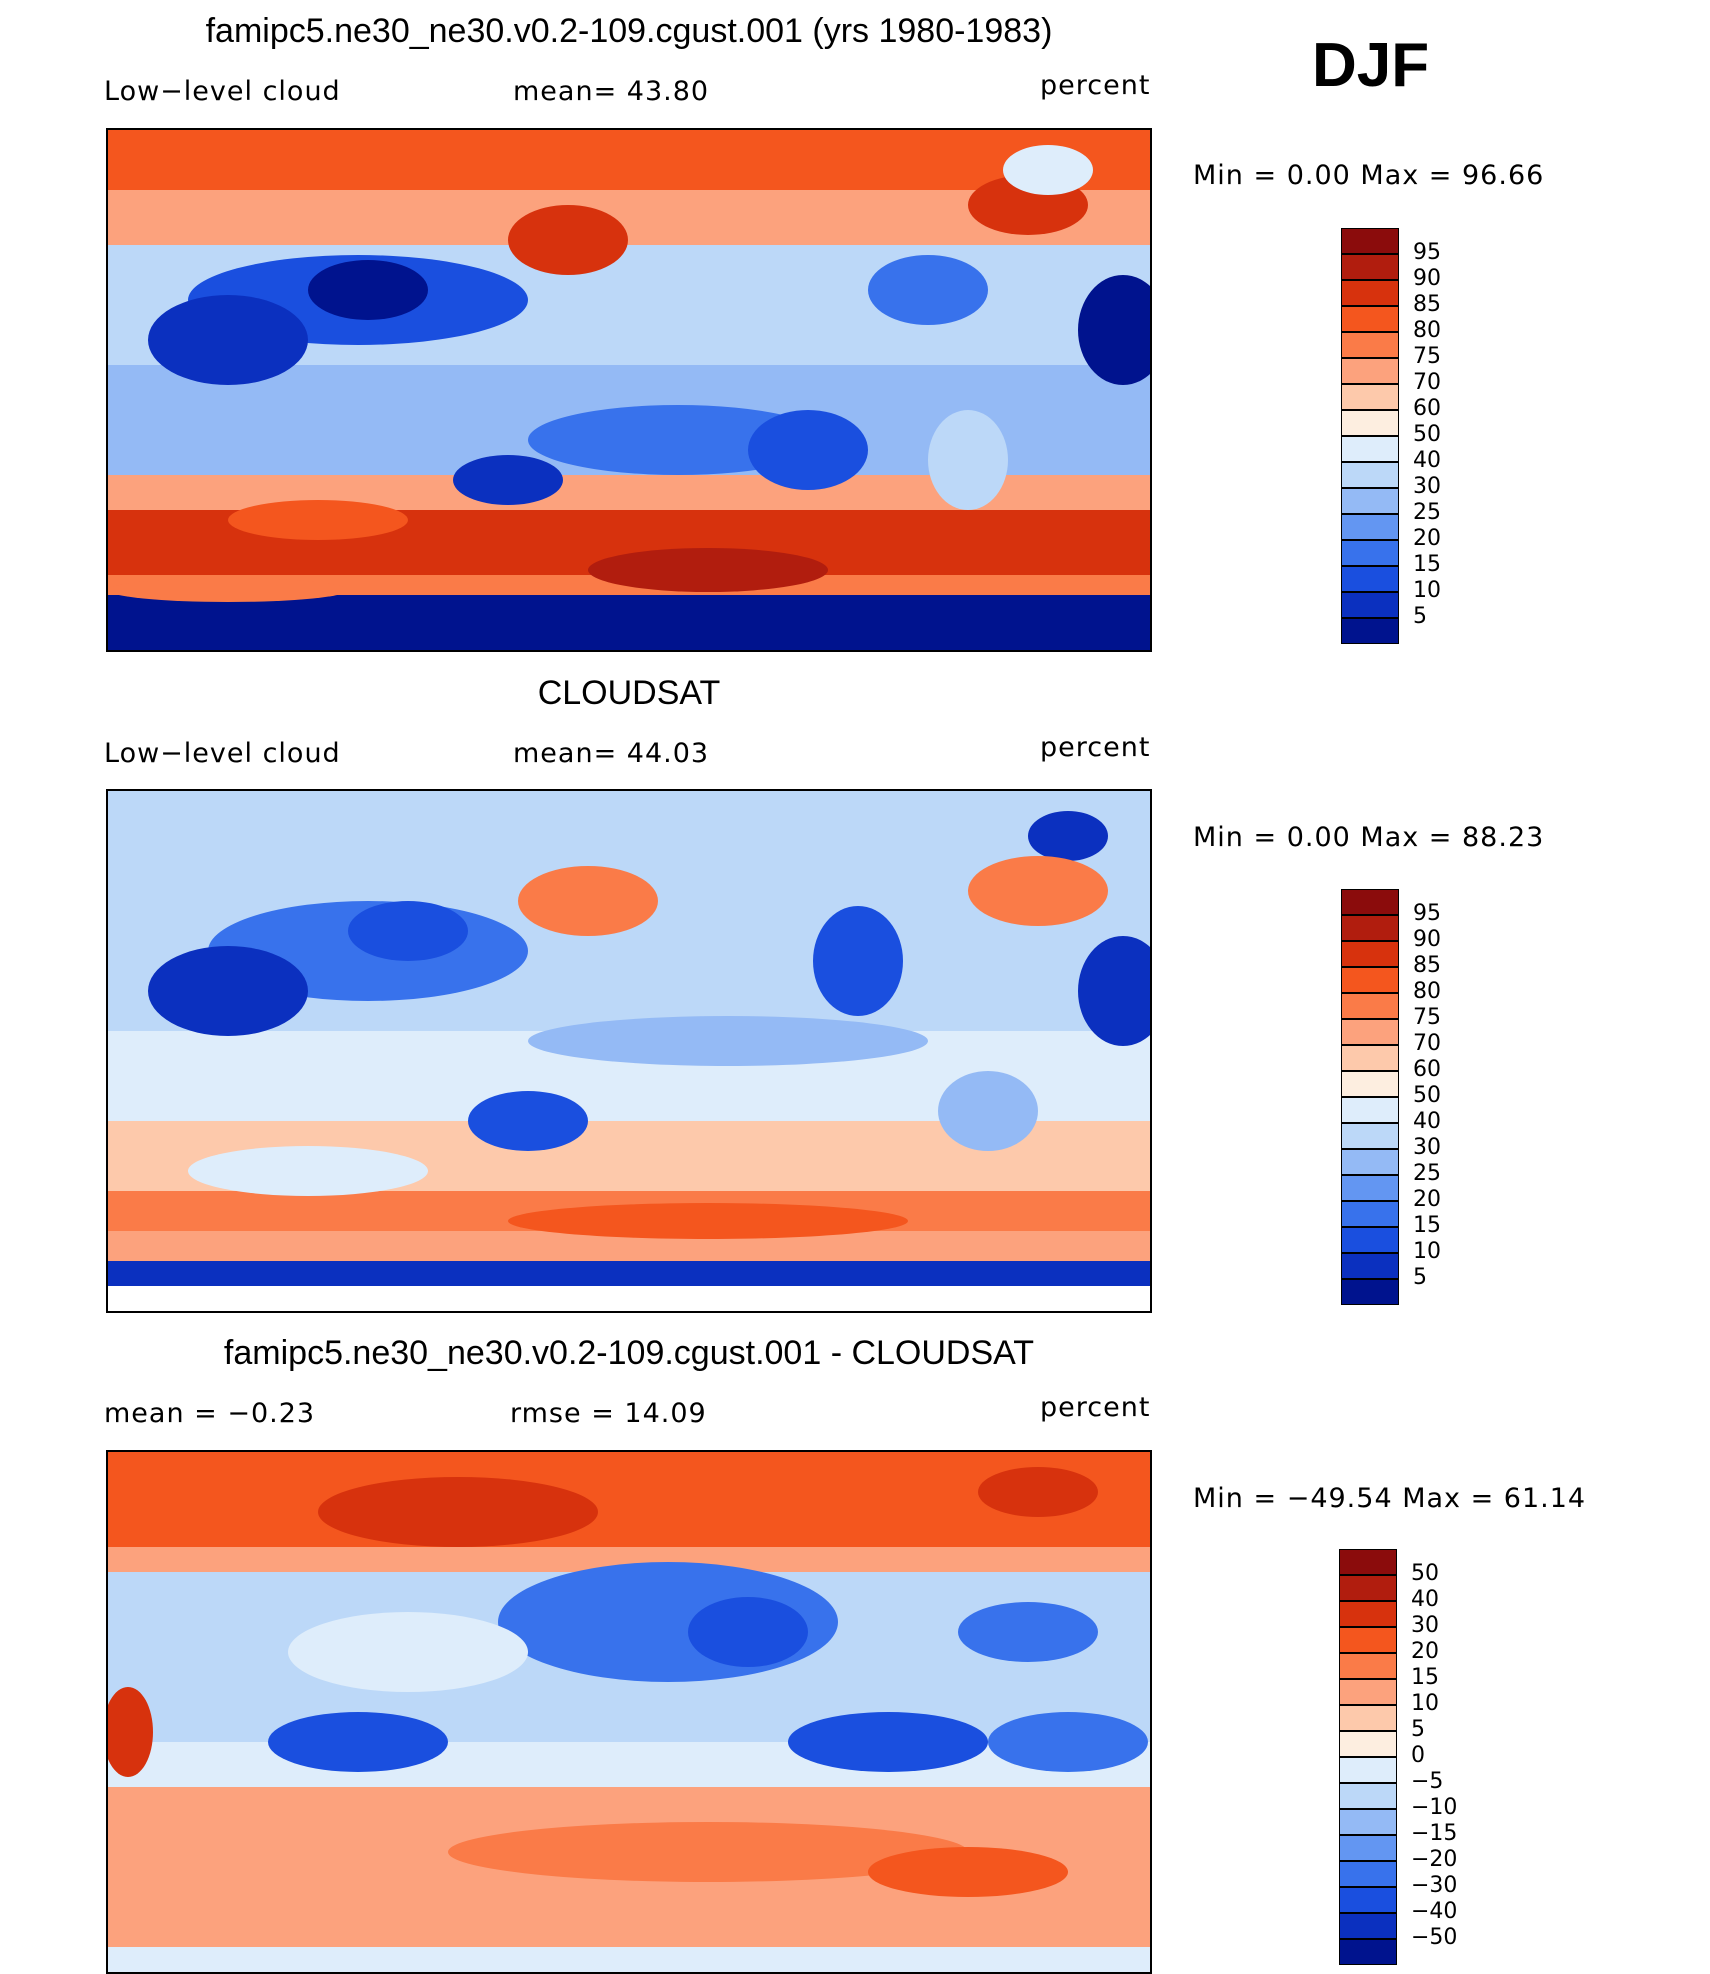 The width and height of the screenshot is (1710, 1974). I want to click on mean-label: mean = −0.23, so click(210, 1413).